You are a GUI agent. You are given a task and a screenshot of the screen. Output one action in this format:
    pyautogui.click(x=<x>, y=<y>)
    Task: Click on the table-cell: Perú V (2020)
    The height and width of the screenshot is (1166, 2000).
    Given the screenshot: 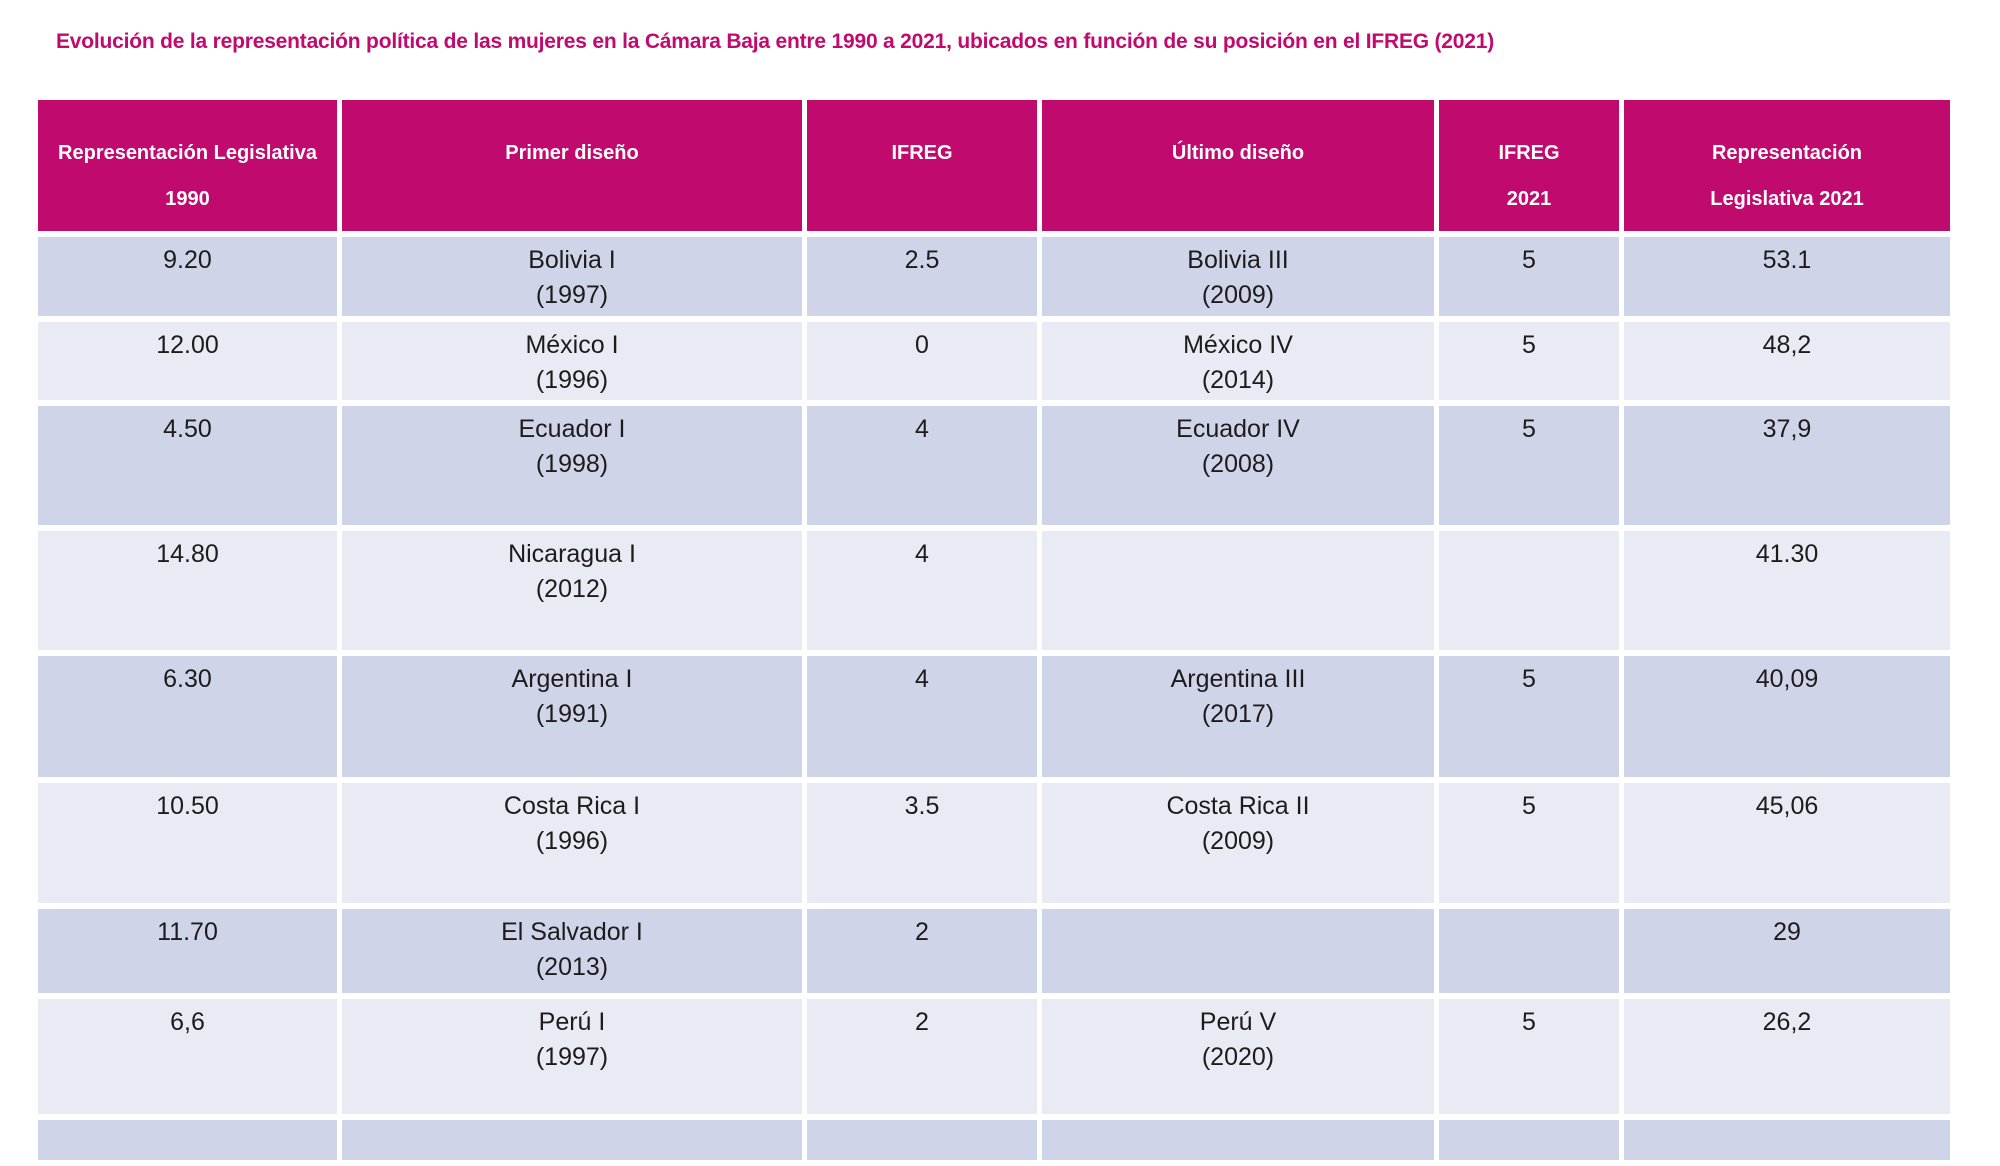 What is the action you would take?
    pyautogui.click(x=1238, y=1056)
    